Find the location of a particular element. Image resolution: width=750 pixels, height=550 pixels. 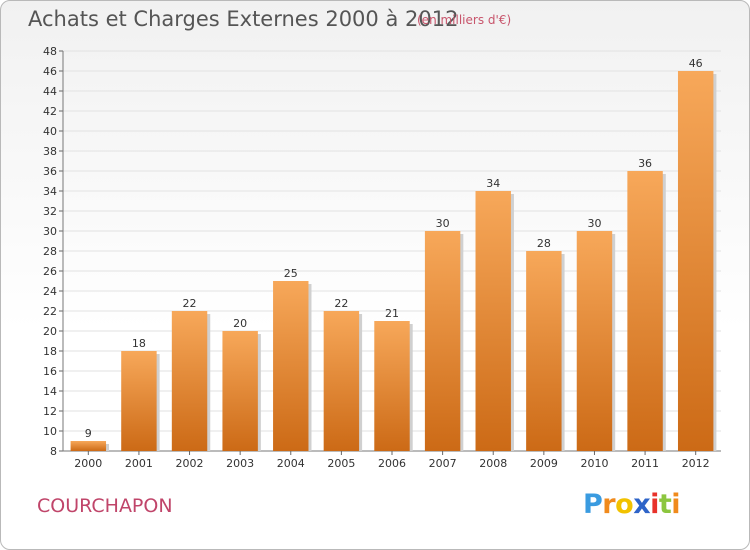

data-label: 46 is located at coordinates (696, 63).